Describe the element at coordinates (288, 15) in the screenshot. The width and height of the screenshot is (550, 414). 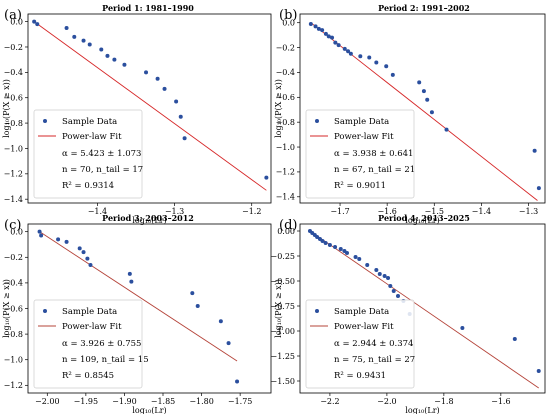
I see `panel-label: (b)` at that location.